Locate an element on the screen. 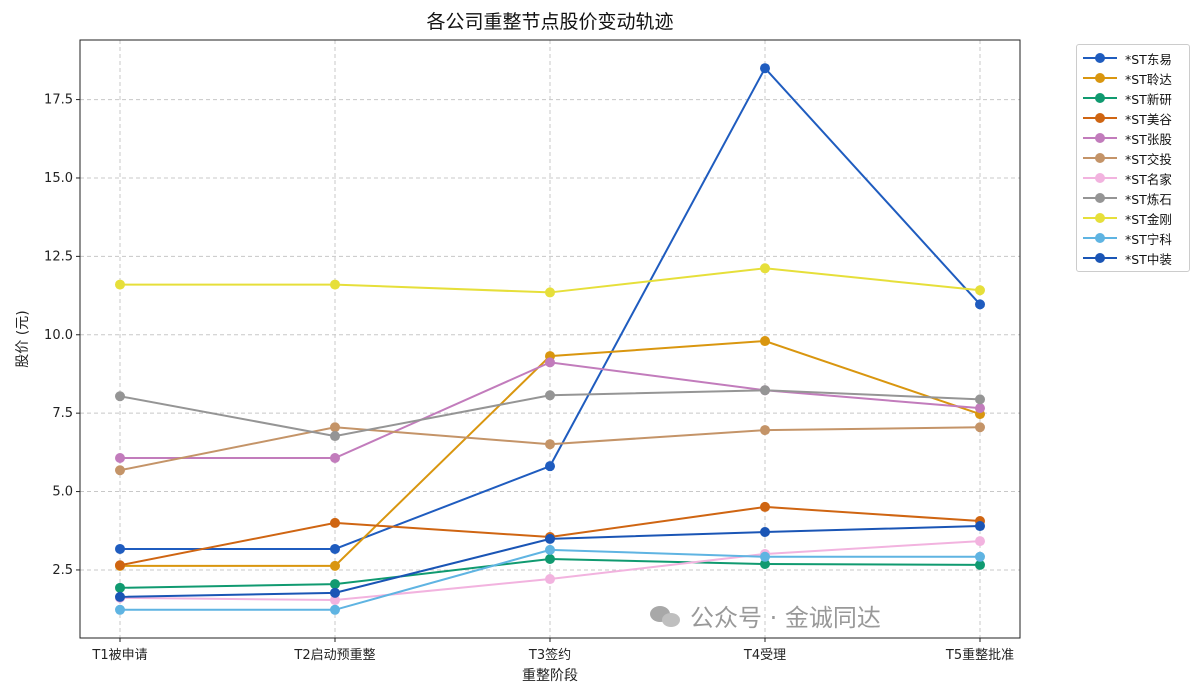 The width and height of the screenshot is (1200, 700). x-tick-label: T2启动预重整 is located at coordinates (334, 655).